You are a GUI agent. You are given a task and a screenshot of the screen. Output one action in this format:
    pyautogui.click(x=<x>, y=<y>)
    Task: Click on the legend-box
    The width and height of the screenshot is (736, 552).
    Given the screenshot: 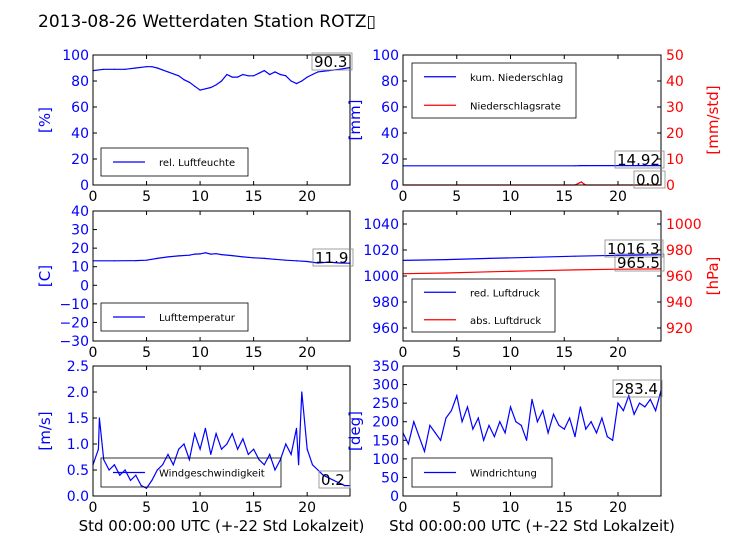 What is the action you would take?
    pyautogui.click(x=483, y=305)
    